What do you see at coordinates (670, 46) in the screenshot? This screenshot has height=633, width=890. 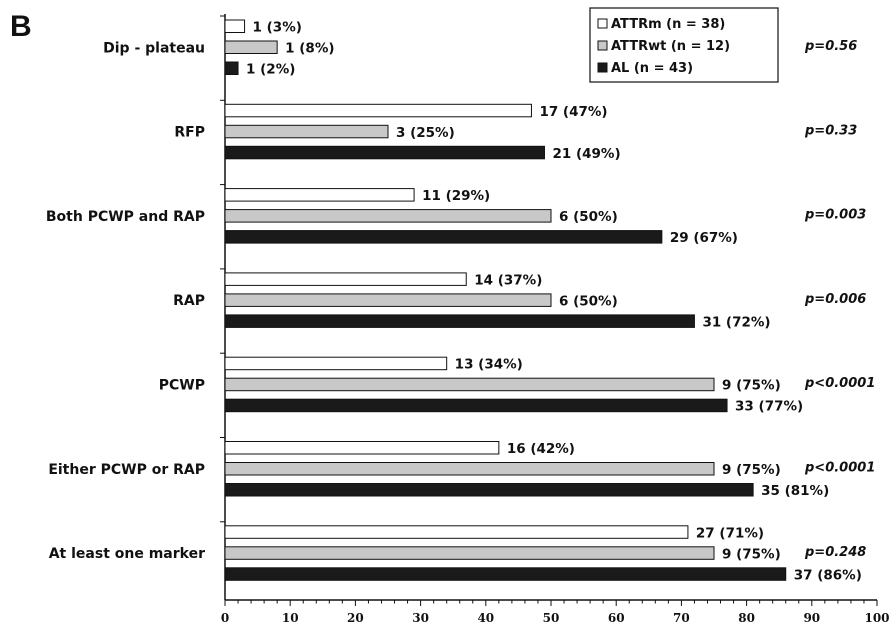 I see `legend-label: ATTRwt (n = 12)` at bounding box center [670, 46].